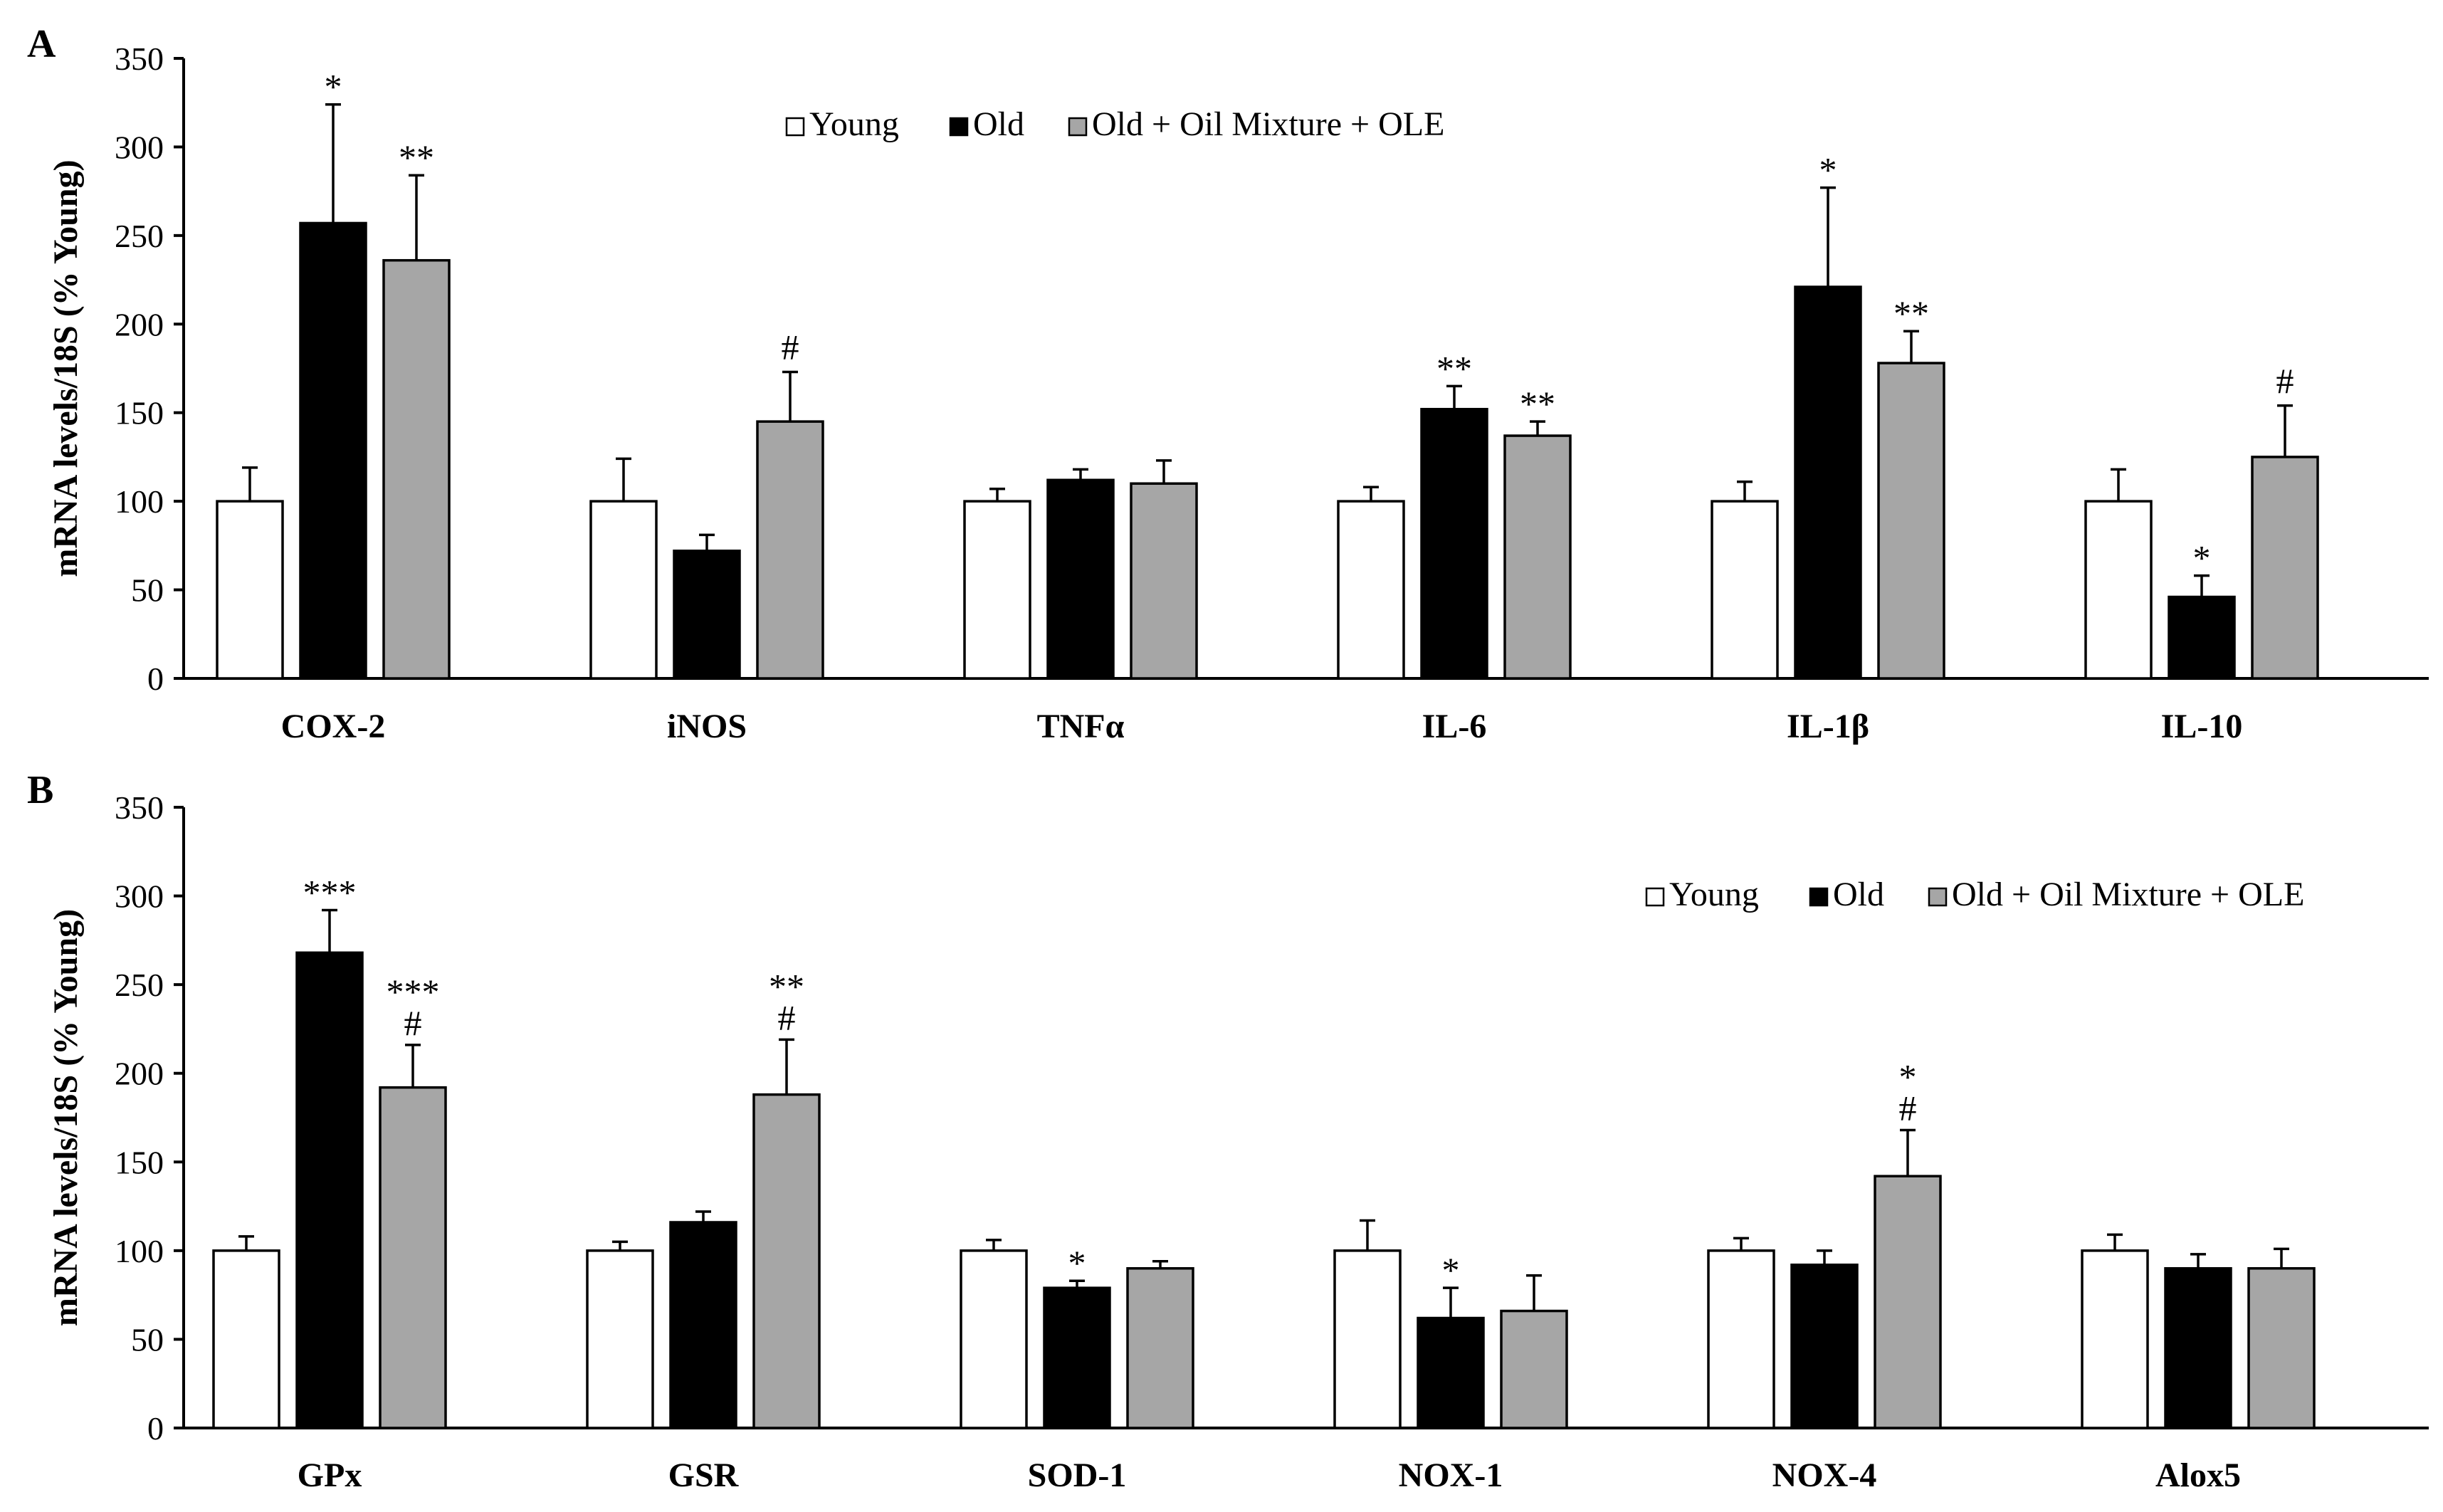  What do you see at coordinates (1454, 726) in the screenshot?
I see `category-label: IL-6` at bounding box center [1454, 726].